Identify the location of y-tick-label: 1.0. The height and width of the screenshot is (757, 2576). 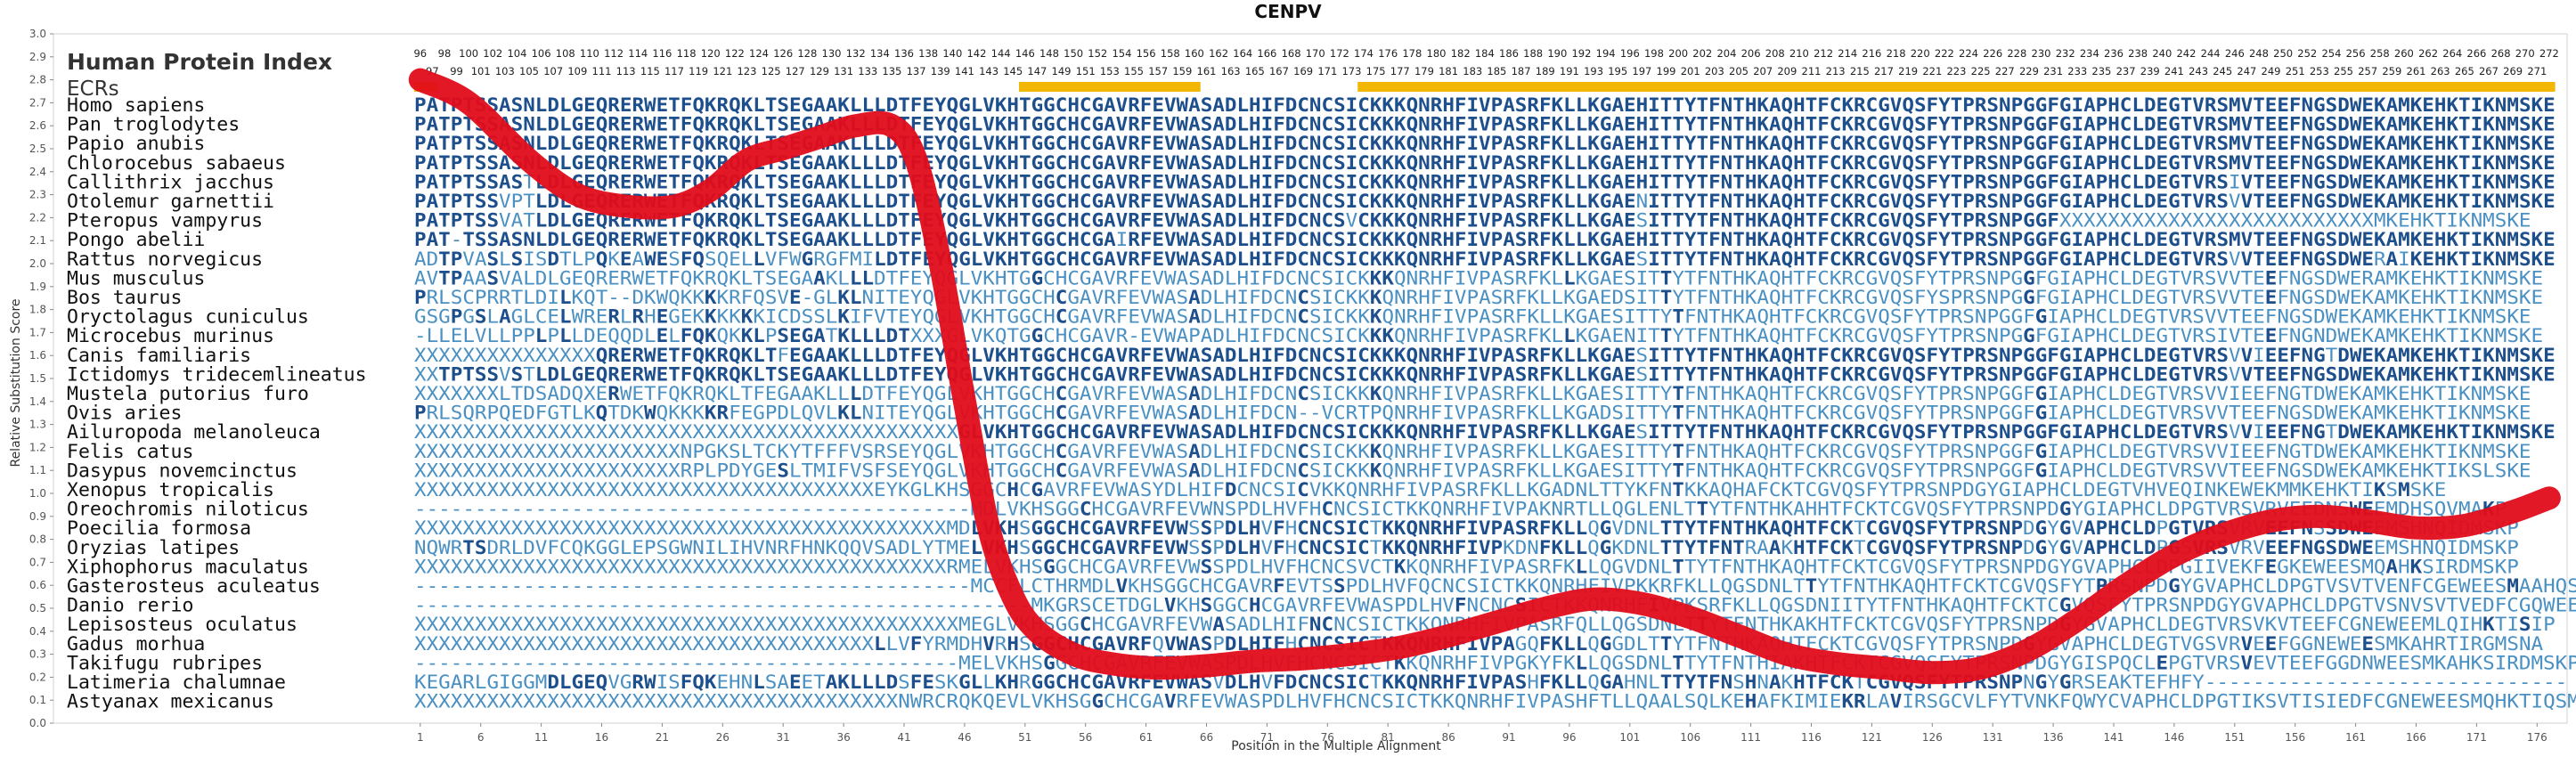
(37, 494).